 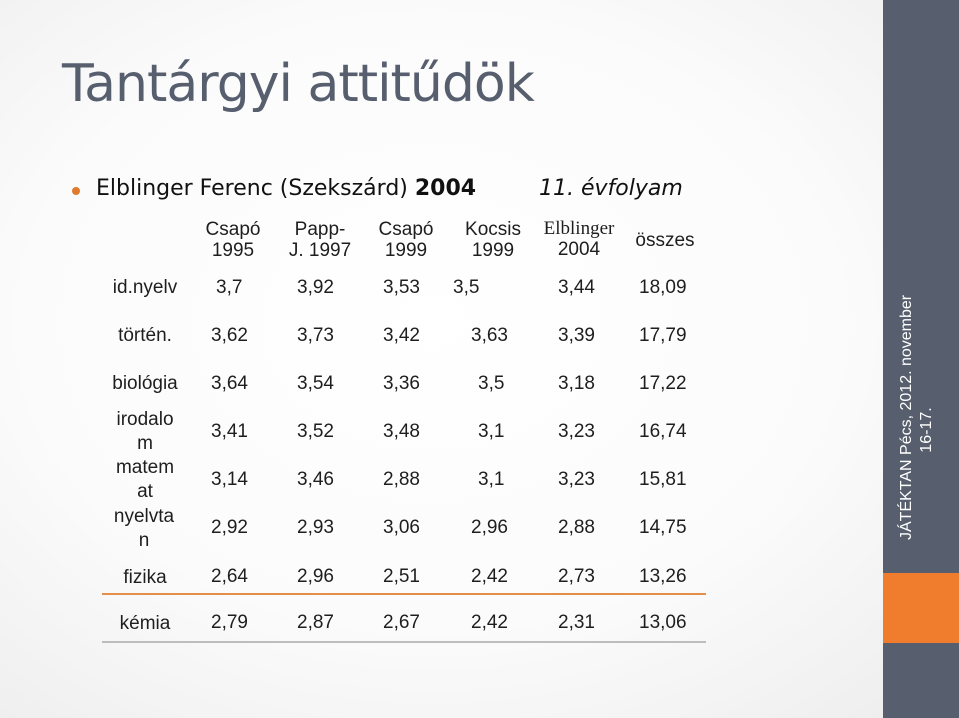 What do you see at coordinates (406, 229) in the screenshot?
I see `col-header-3-line1: Csapó` at bounding box center [406, 229].